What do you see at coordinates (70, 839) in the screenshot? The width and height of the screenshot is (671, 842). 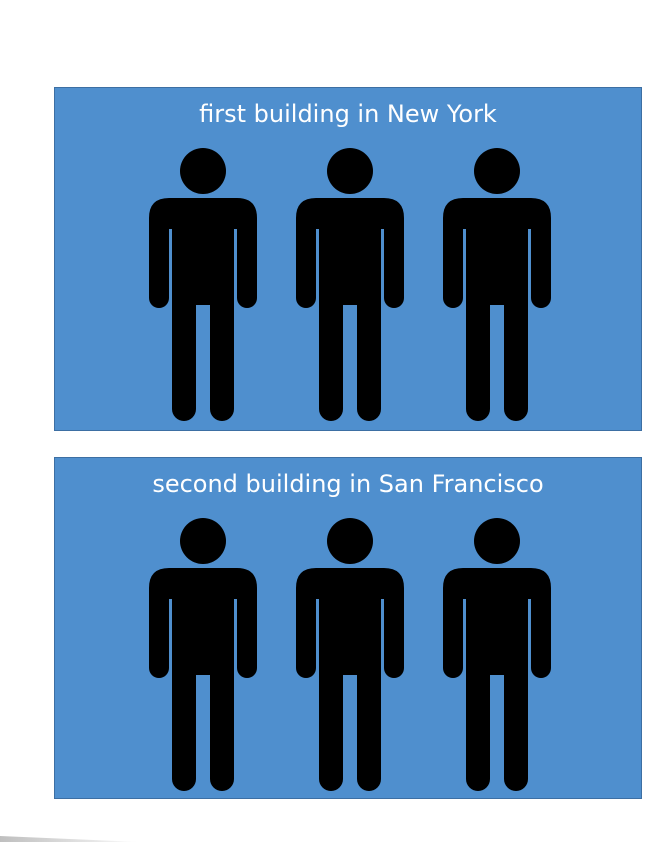 I see `page-shadow` at bounding box center [70, 839].